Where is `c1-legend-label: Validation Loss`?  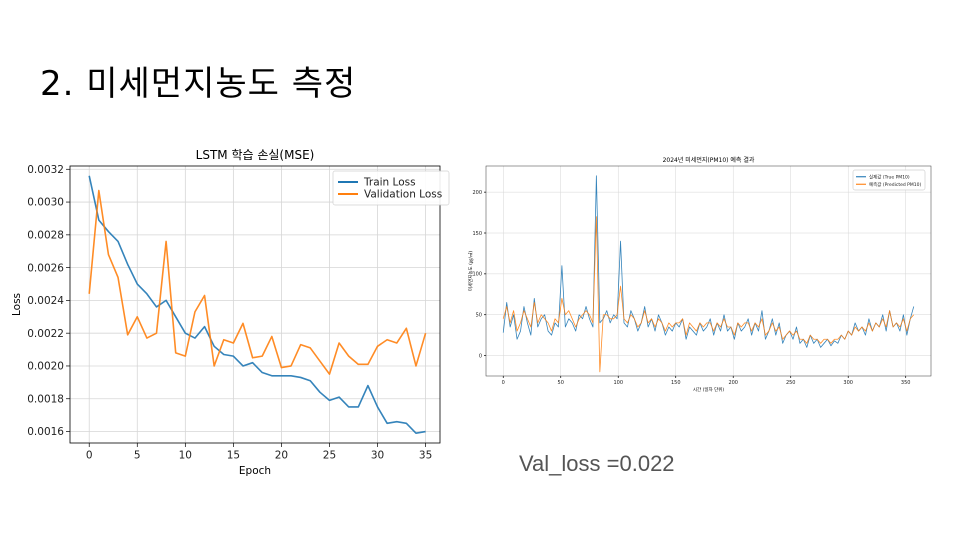 c1-legend-label: Validation Loss is located at coordinates (403, 195).